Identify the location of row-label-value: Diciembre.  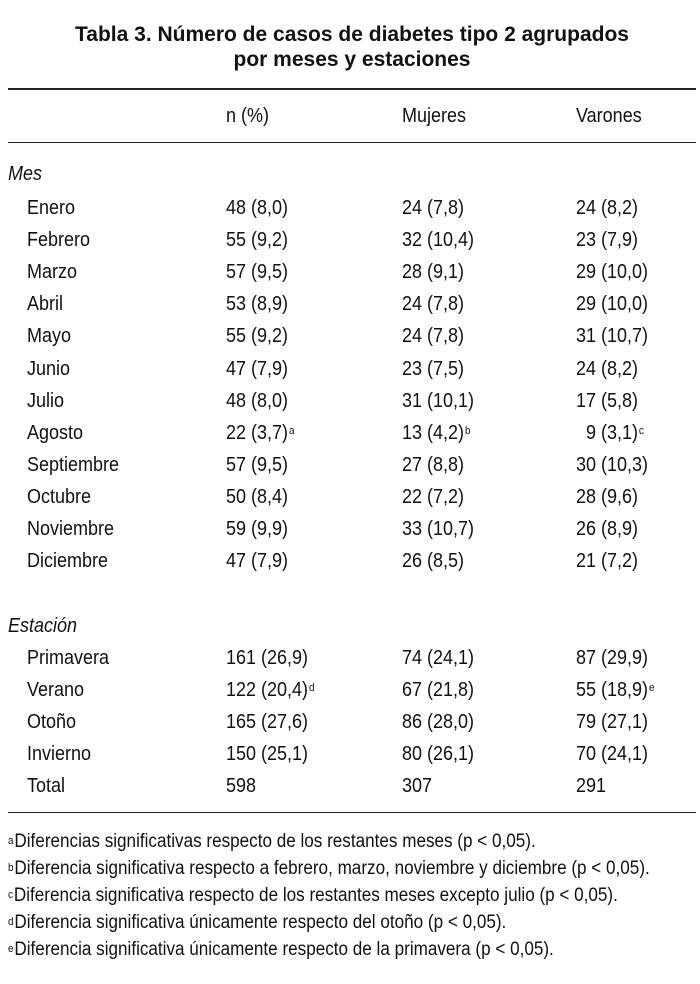
(68, 561).